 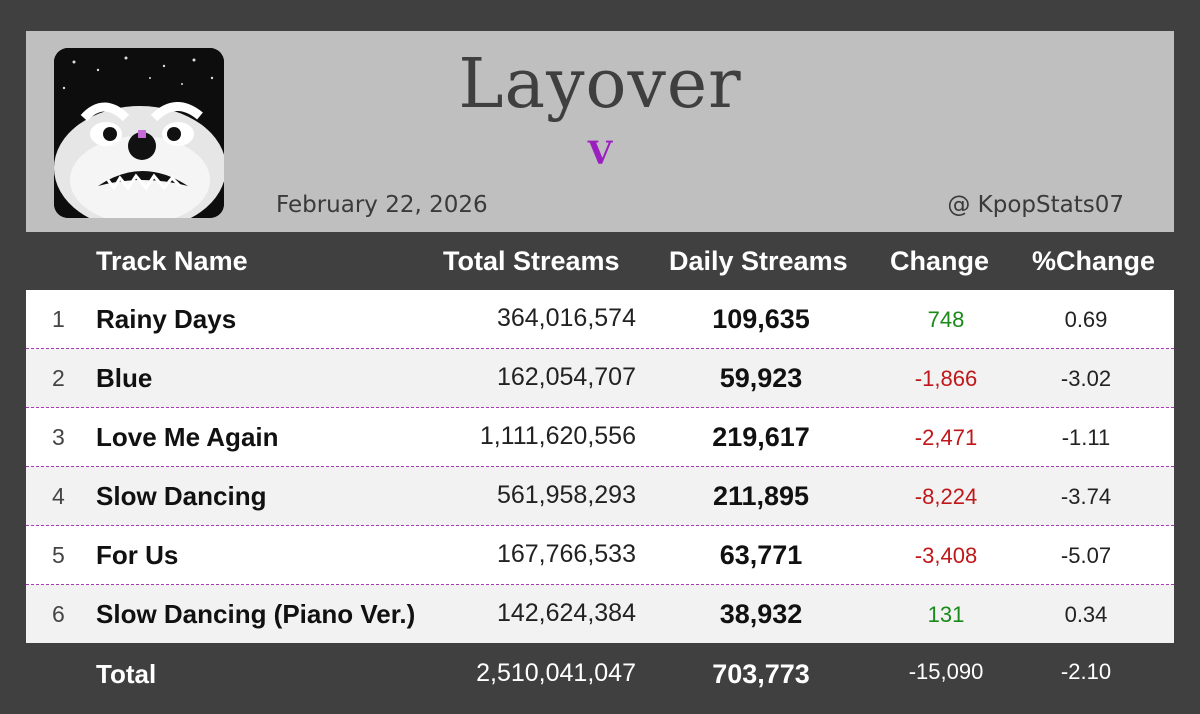 What do you see at coordinates (566, 495) in the screenshot?
I see `track-total-streams: 561,958,293` at bounding box center [566, 495].